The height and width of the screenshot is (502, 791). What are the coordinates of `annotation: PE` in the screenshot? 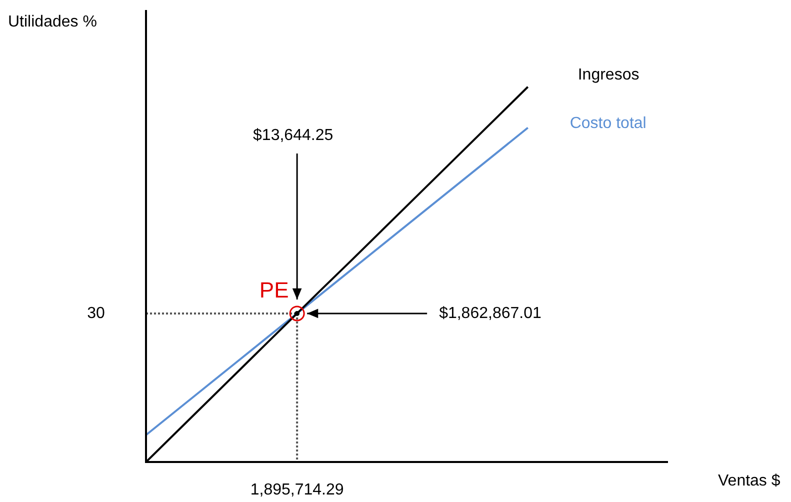 It's located at (274, 290).